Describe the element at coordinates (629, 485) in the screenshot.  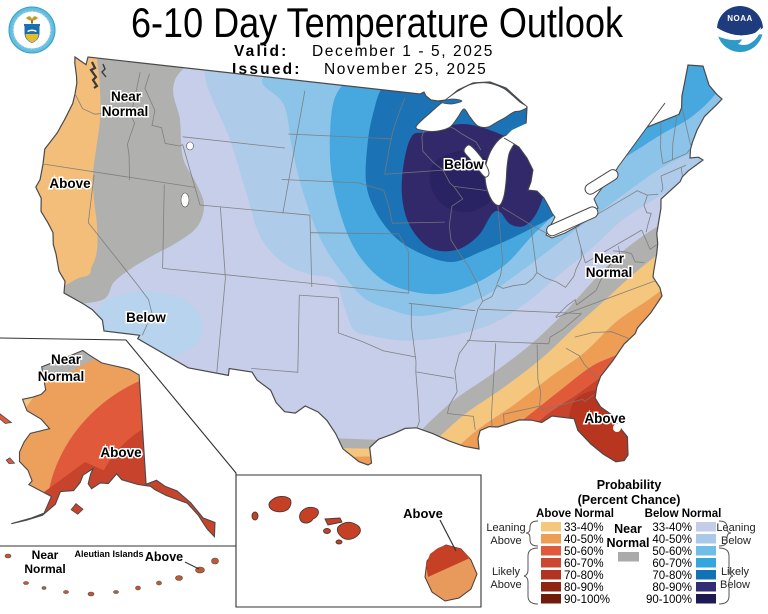
I see `svg-text: Probability` at that location.